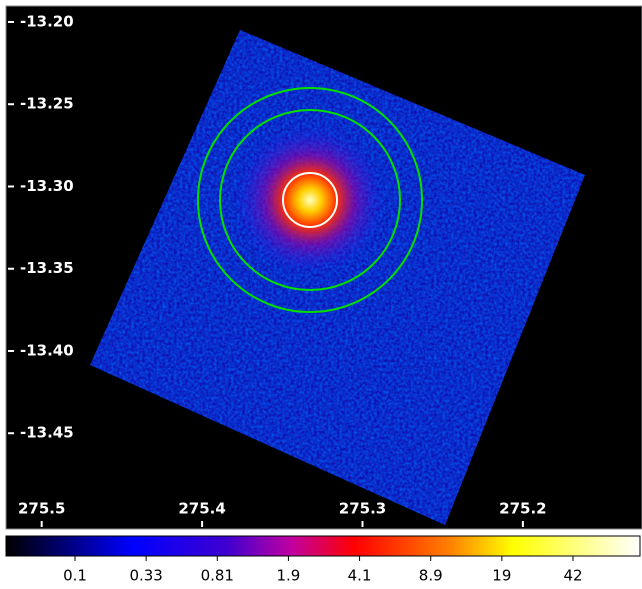  I want to click on x-tick-label: 275.4, so click(201, 509).